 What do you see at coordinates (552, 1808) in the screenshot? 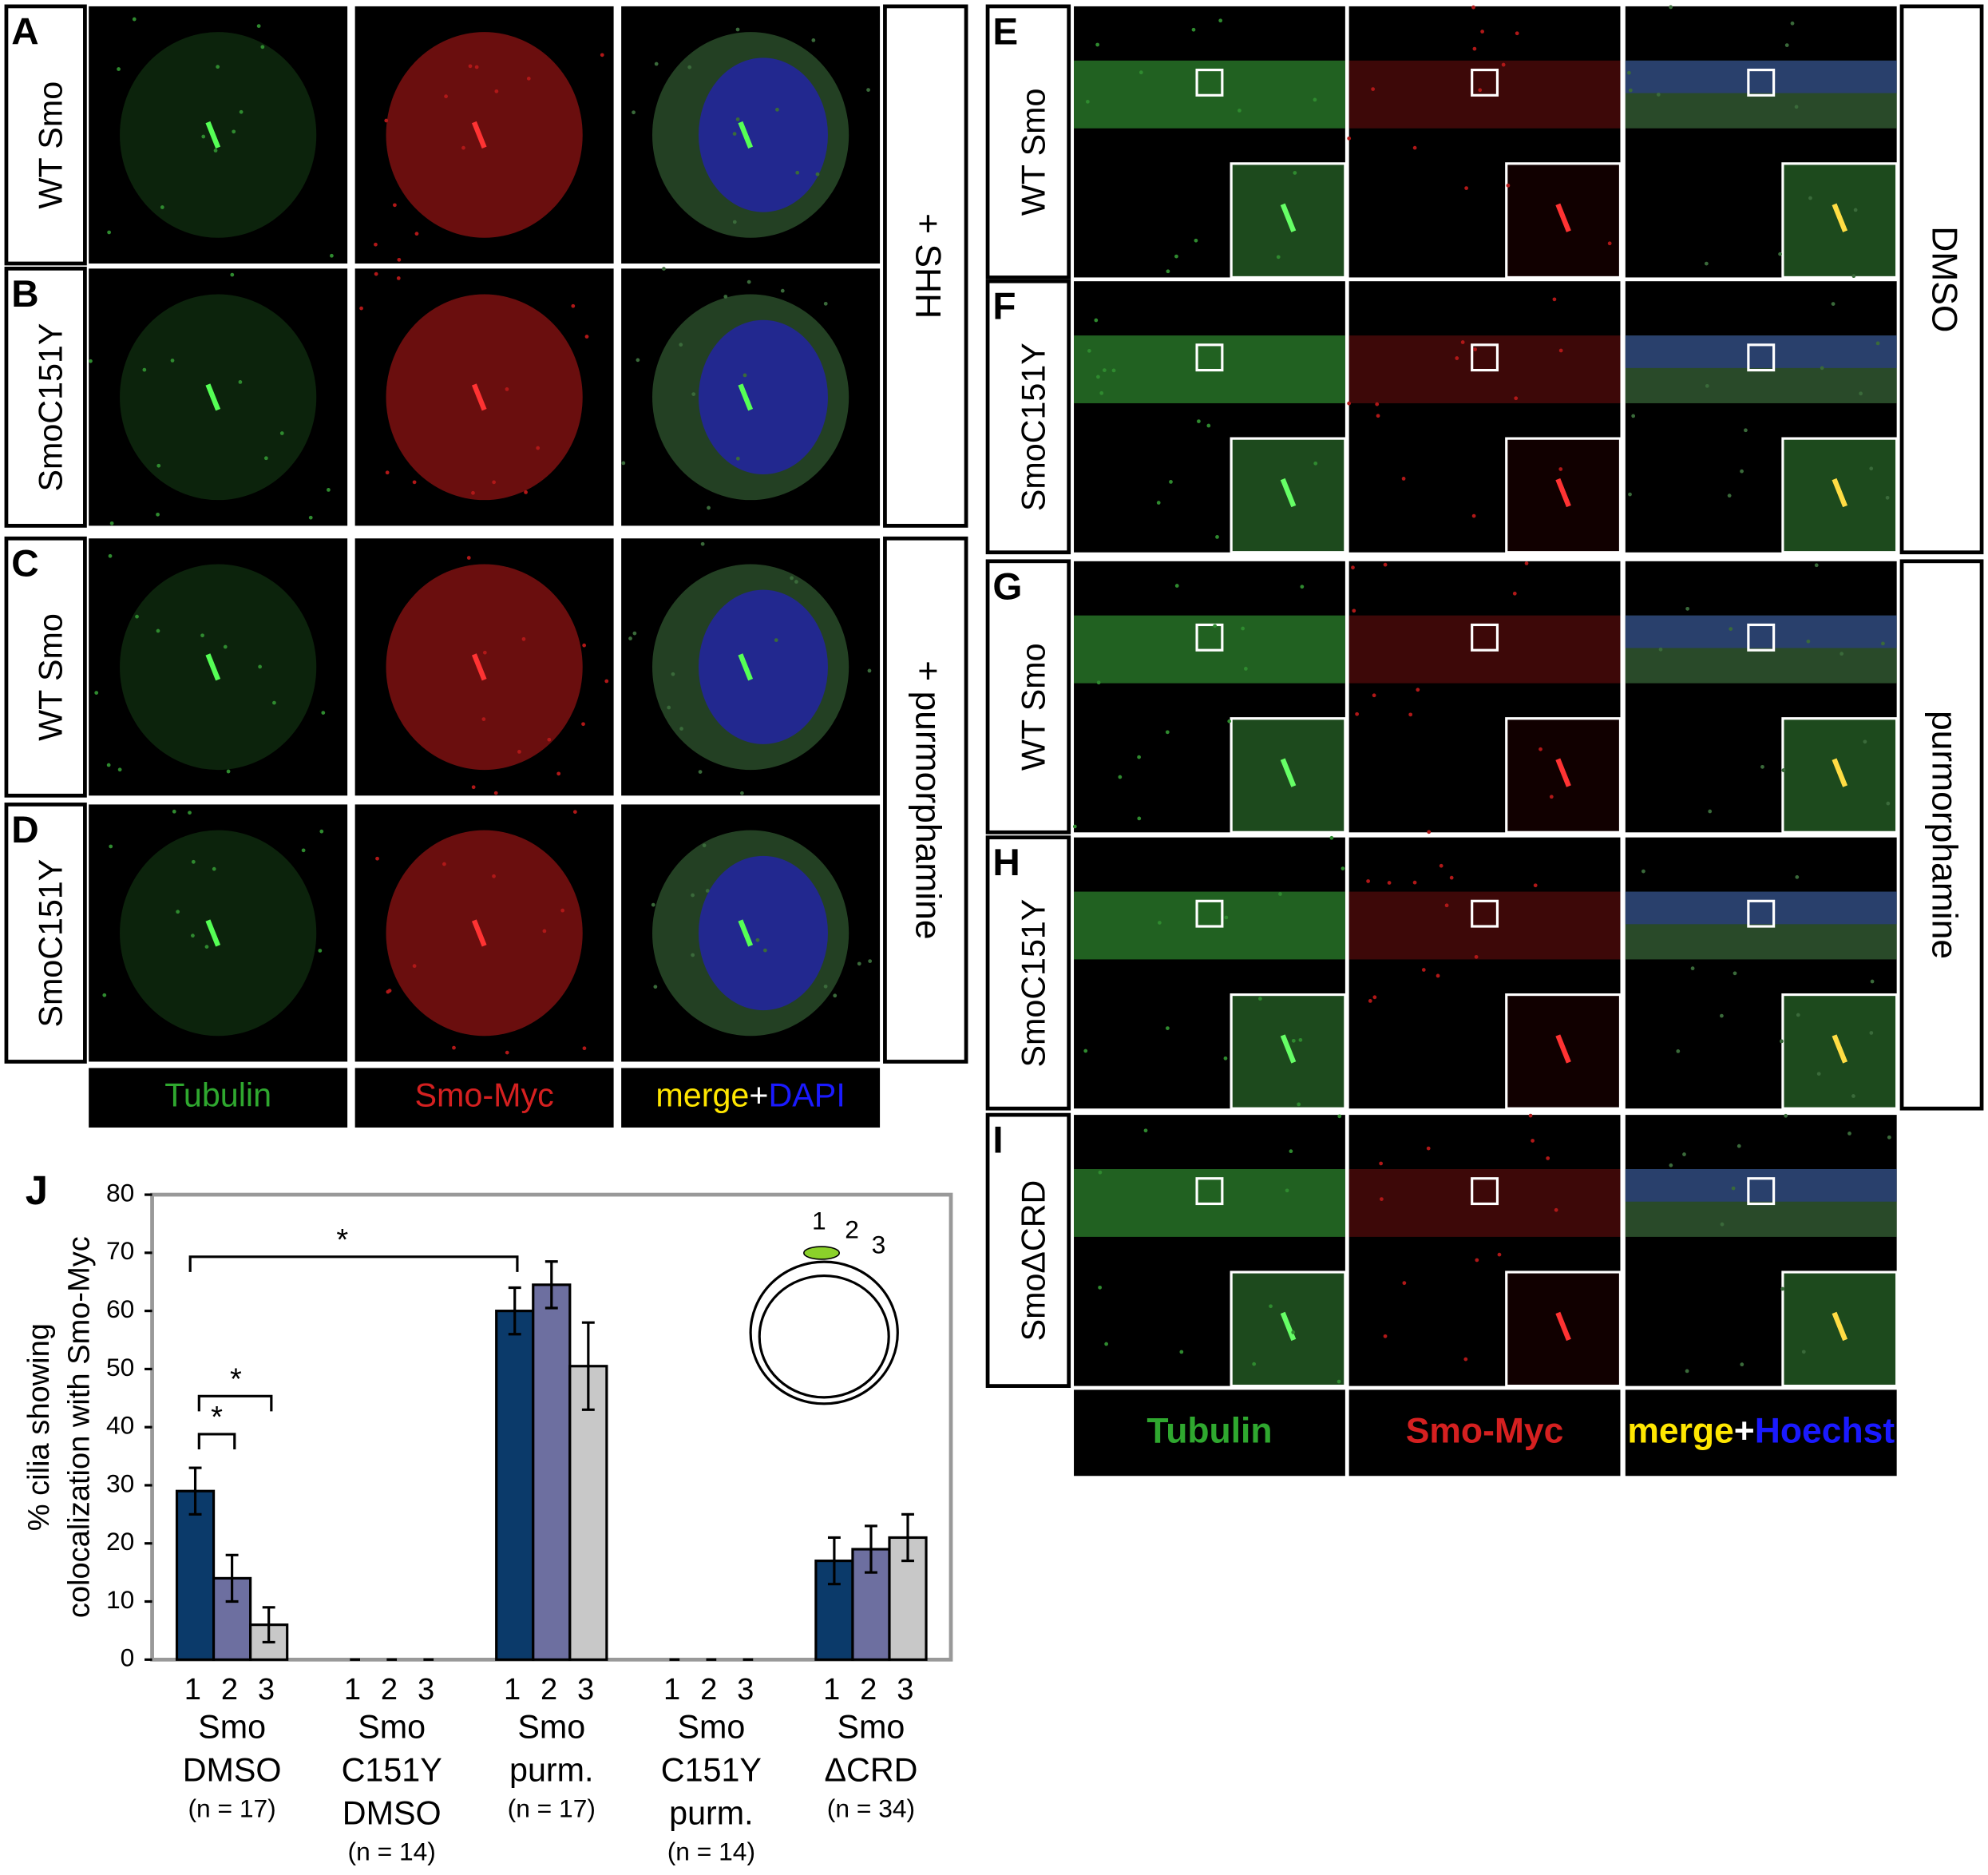
I see `n-label: (n = 17)` at bounding box center [552, 1808].